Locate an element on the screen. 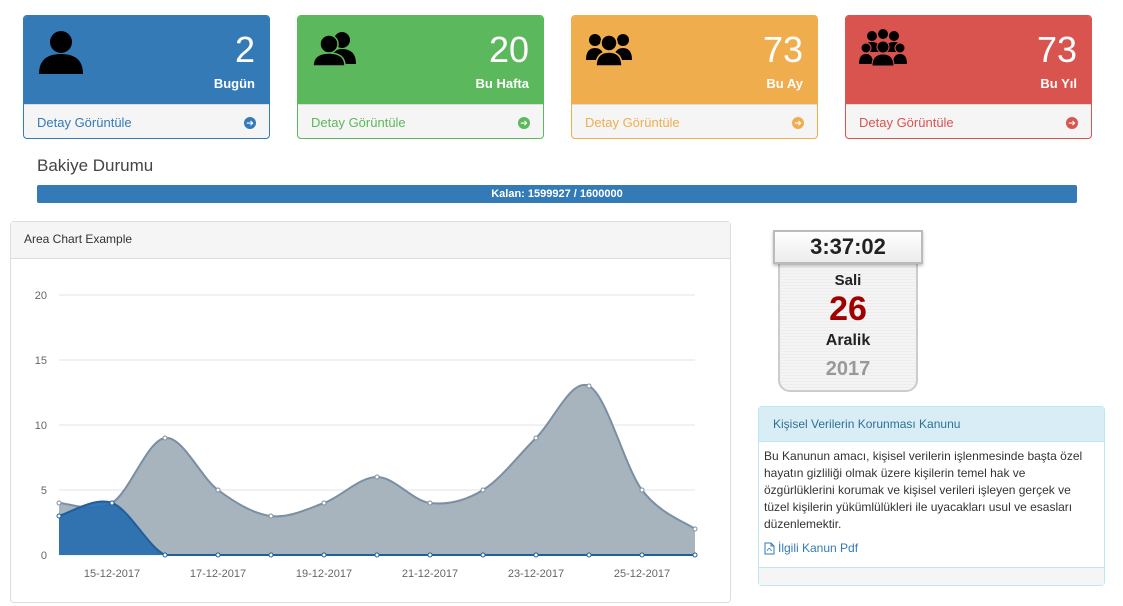  stat-label: Bugün is located at coordinates (234, 83).